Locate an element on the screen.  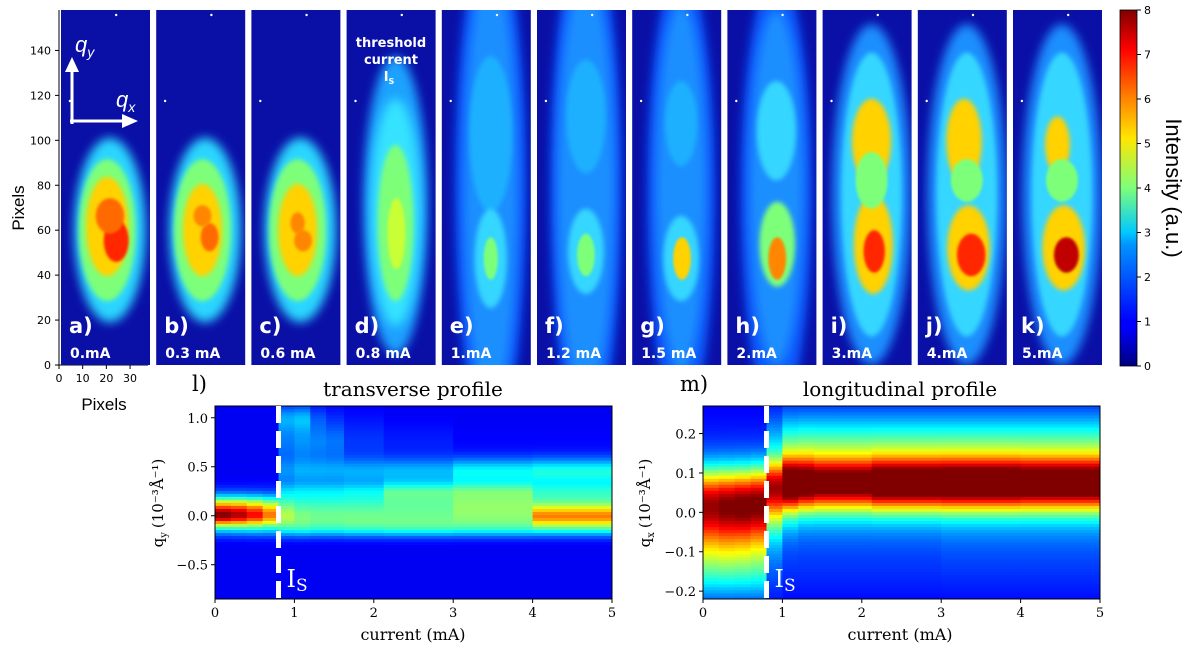
marker-dot is located at coordinates (782, 15).